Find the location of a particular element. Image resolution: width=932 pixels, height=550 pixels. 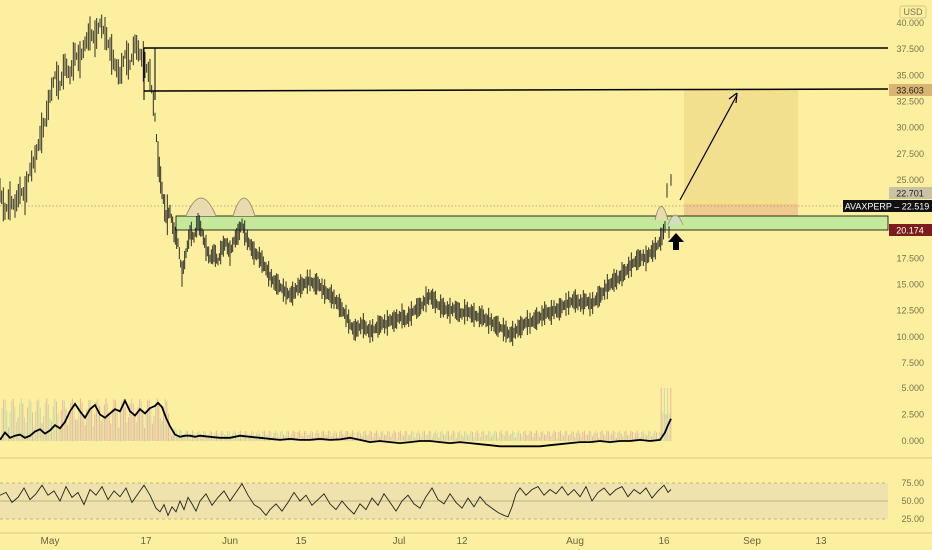

volume-pane is located at coordinates (336, 418).